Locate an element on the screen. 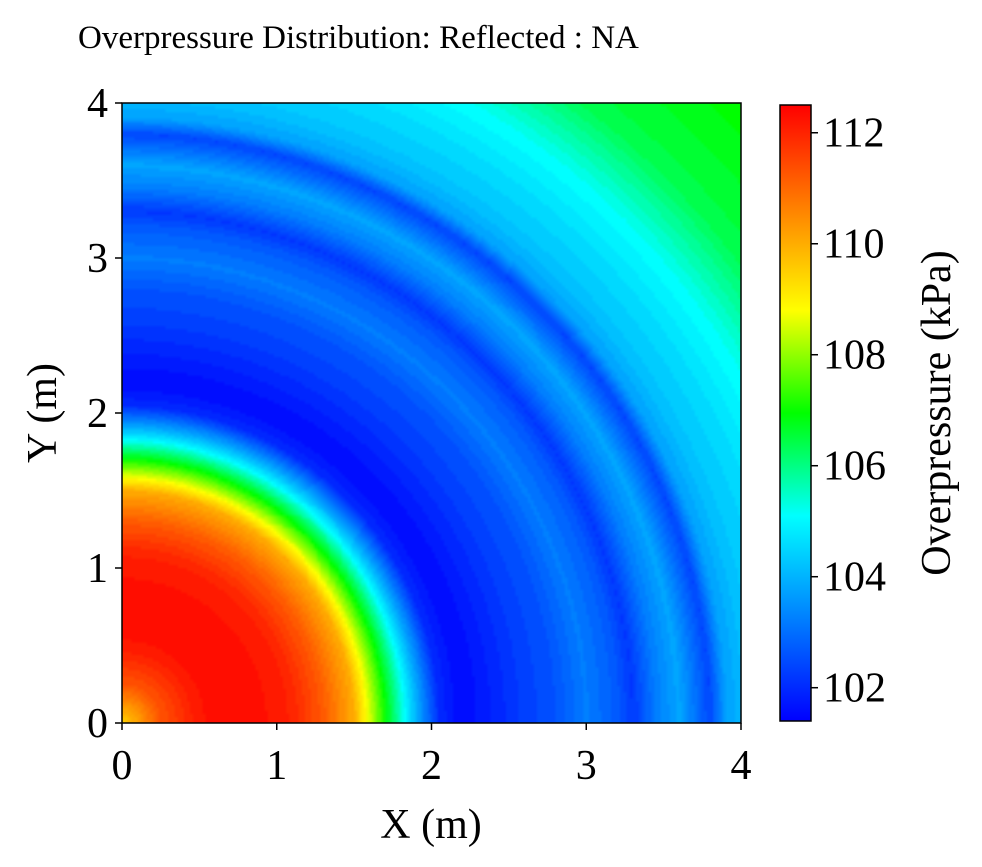 This screenshot has height=867, width=982. x-tick-label: 4 is located at coordinates (741, 766).